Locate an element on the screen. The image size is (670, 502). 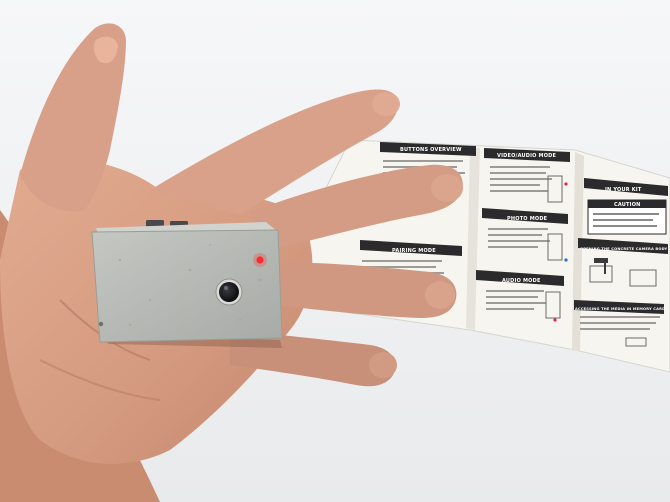
leaflet-heading-in-your-kit: IN YOUR KIT is located at coordinates (626, 187).